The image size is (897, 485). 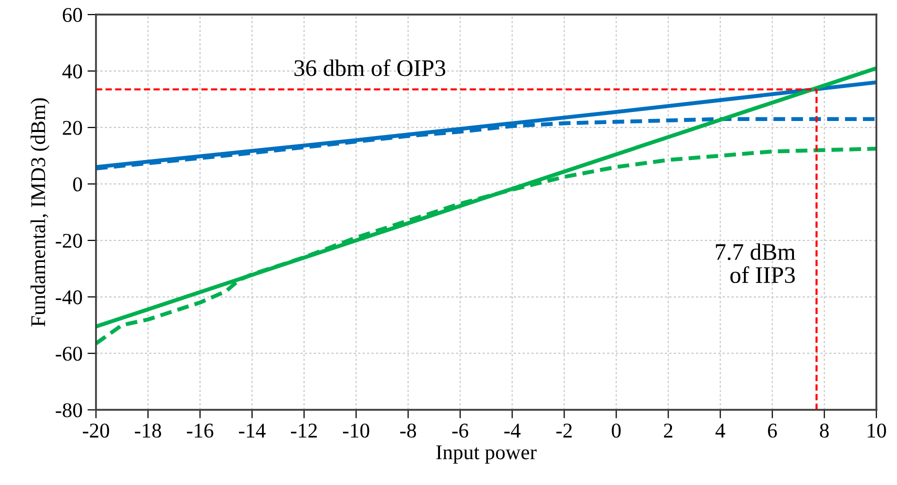 I want to click on x-tick-label: 4, so click(x=720, y=431).